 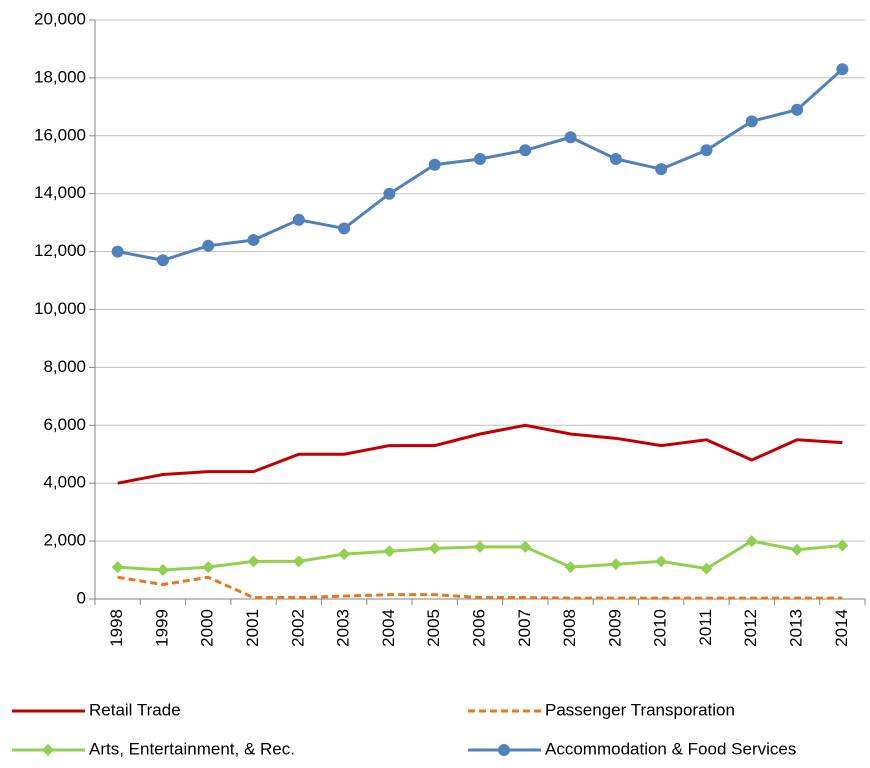 What do you see at coordinates (796, 628) in the screenshot?
I see `x-tick-label: 2013` at bounding box center [796, 628].